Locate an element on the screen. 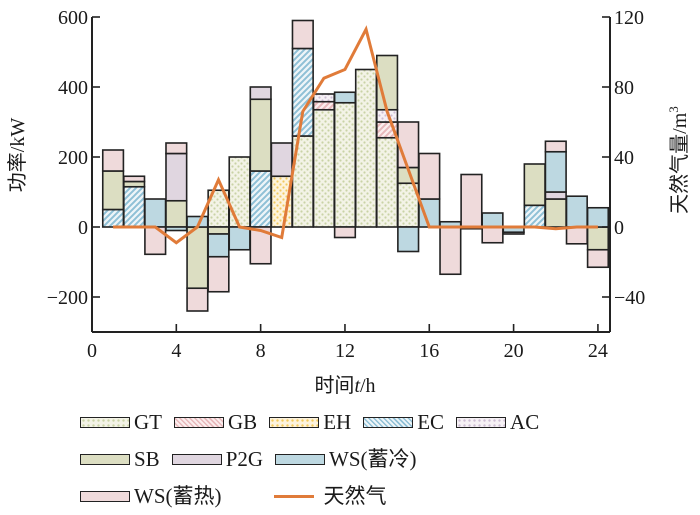  legend-label-gb: GB is located at coordinates (242, 422).